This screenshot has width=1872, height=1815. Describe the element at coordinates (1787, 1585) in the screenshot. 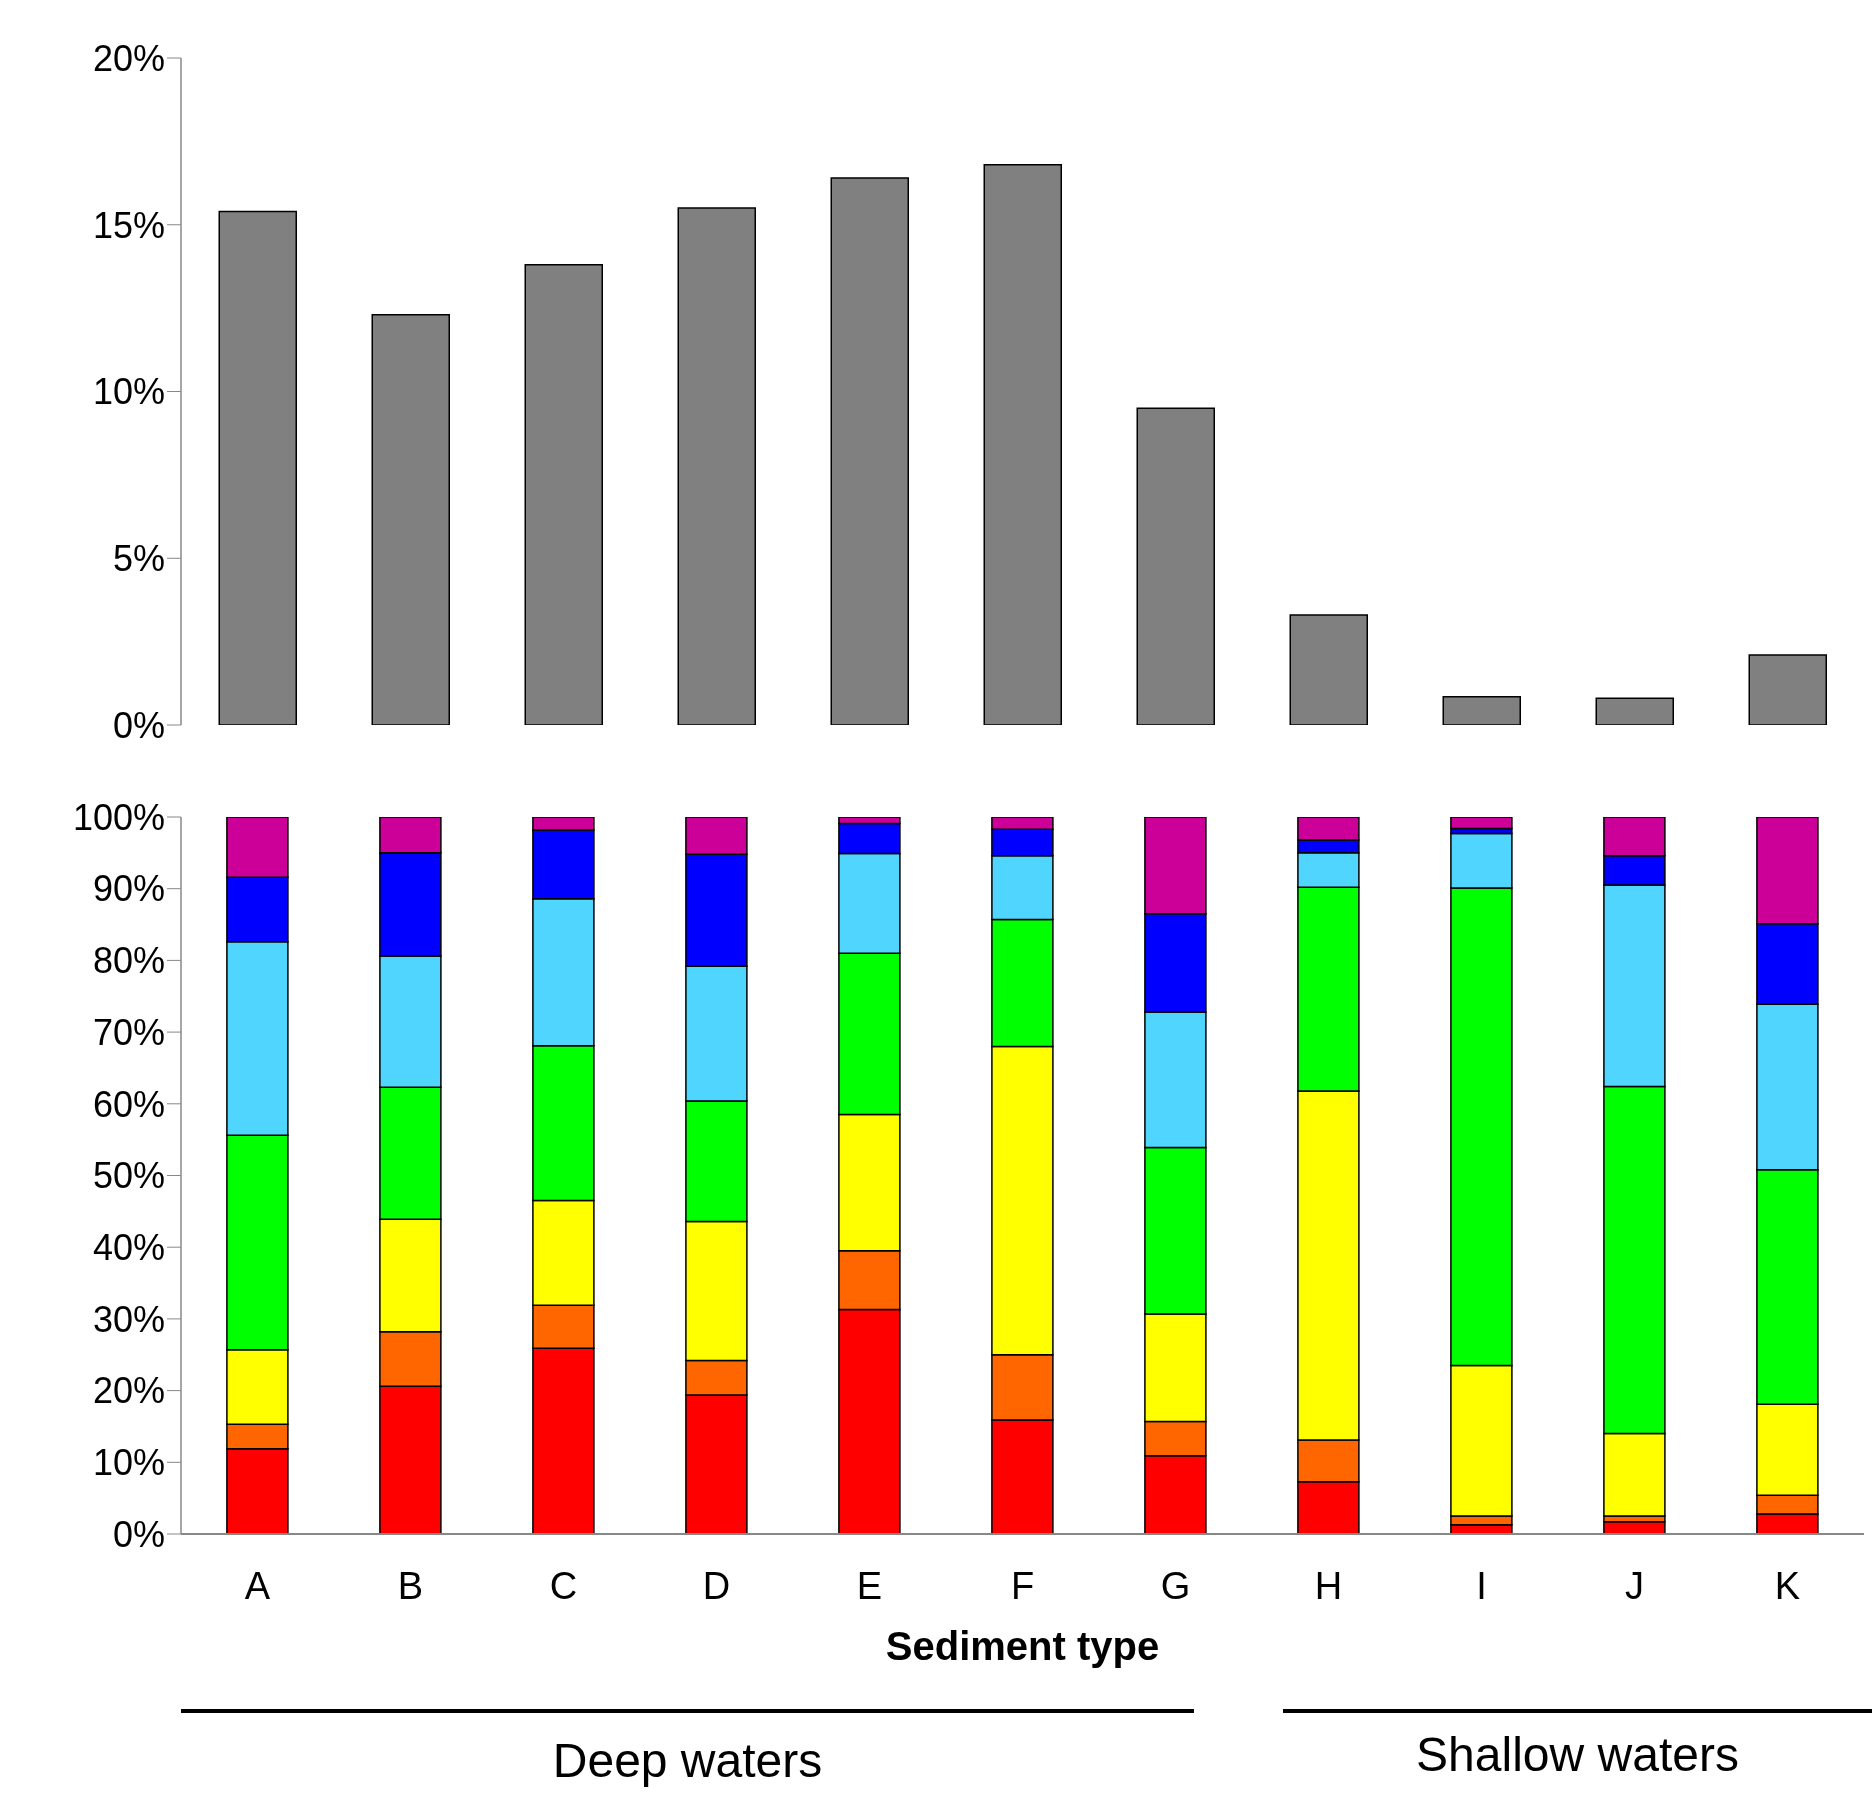

I see `x-tick-label: K` at that location.